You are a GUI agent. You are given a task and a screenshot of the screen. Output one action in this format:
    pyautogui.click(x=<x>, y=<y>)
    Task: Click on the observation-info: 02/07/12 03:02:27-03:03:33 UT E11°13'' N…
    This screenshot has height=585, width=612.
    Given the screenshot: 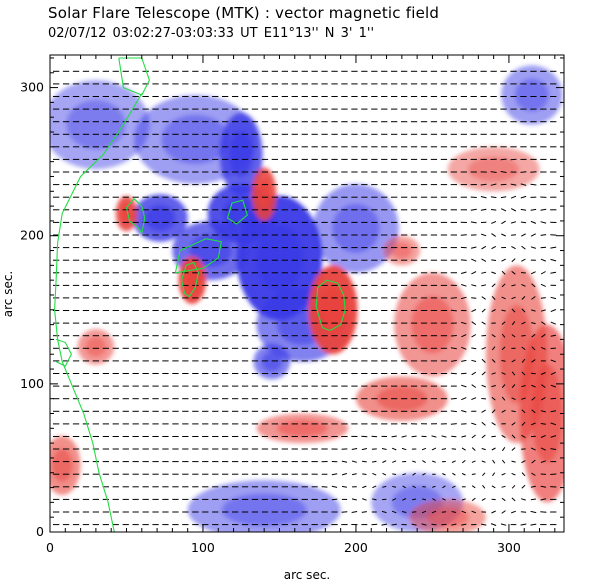 What is the action you would take?
    pyautogui.click(x=211, y=33)
    